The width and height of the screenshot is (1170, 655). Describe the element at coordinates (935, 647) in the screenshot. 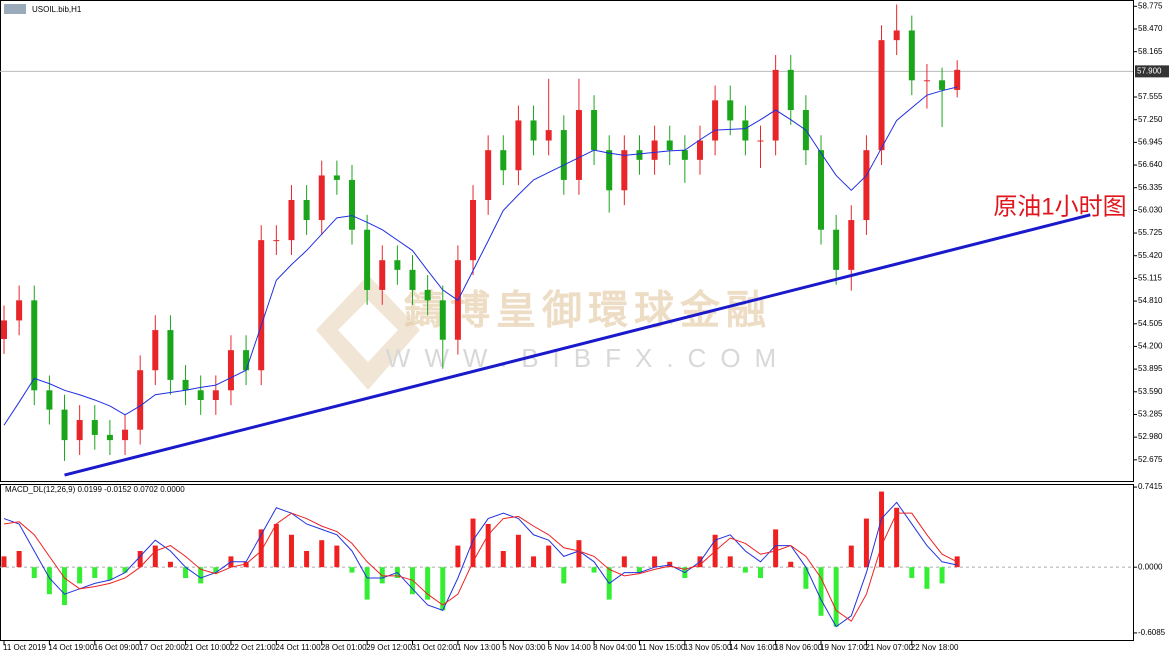

I see `x-tick-label: 22 Nov 18:00` at that location.